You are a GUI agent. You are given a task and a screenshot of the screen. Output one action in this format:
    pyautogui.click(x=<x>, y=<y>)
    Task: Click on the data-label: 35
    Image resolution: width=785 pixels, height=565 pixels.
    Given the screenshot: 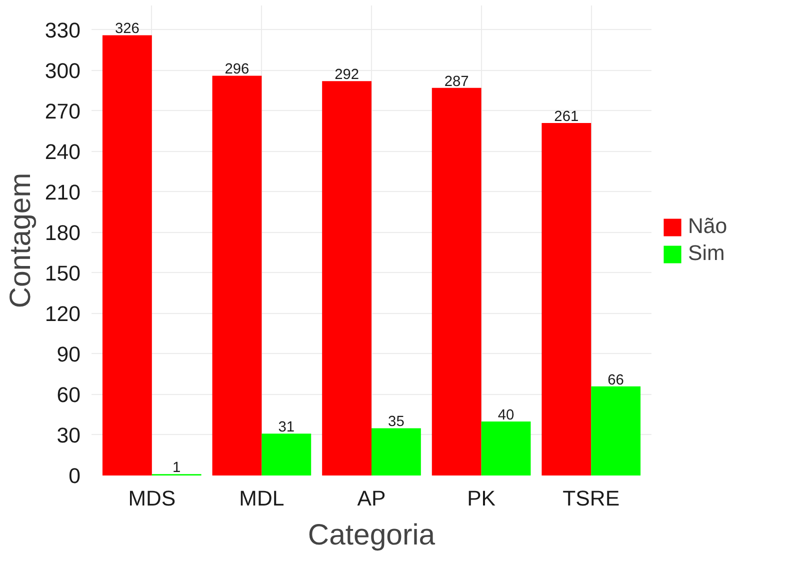 What is the action you would take?
    pyautogui.click(x=396, y=422)
    